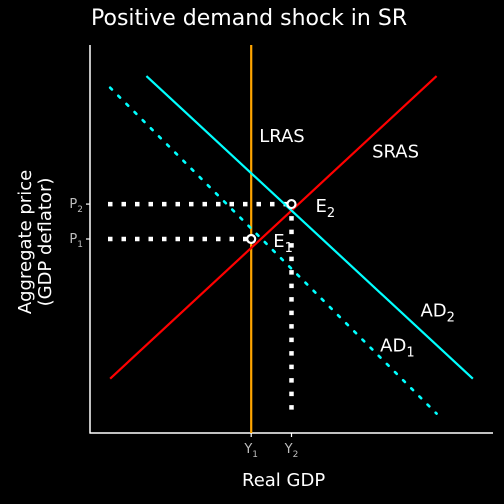 The image size is (504, 504). I want to click on equilibrium-label-e1: E1, so click(283, 243).